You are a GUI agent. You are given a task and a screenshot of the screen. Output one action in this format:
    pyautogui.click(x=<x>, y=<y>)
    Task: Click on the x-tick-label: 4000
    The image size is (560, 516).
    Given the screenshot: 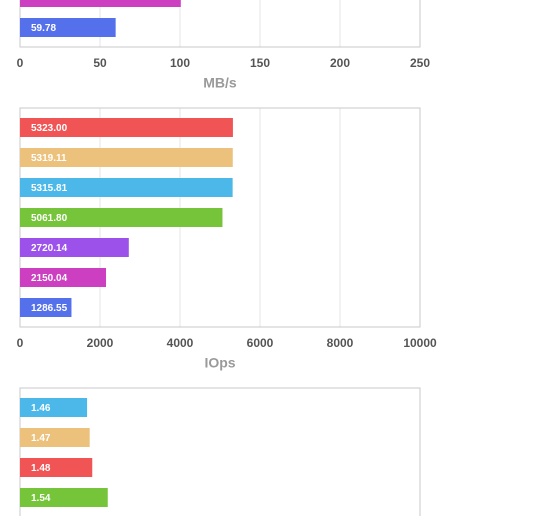 What is the action you would take?
    pyautogui.click(x=180, y=343)
    